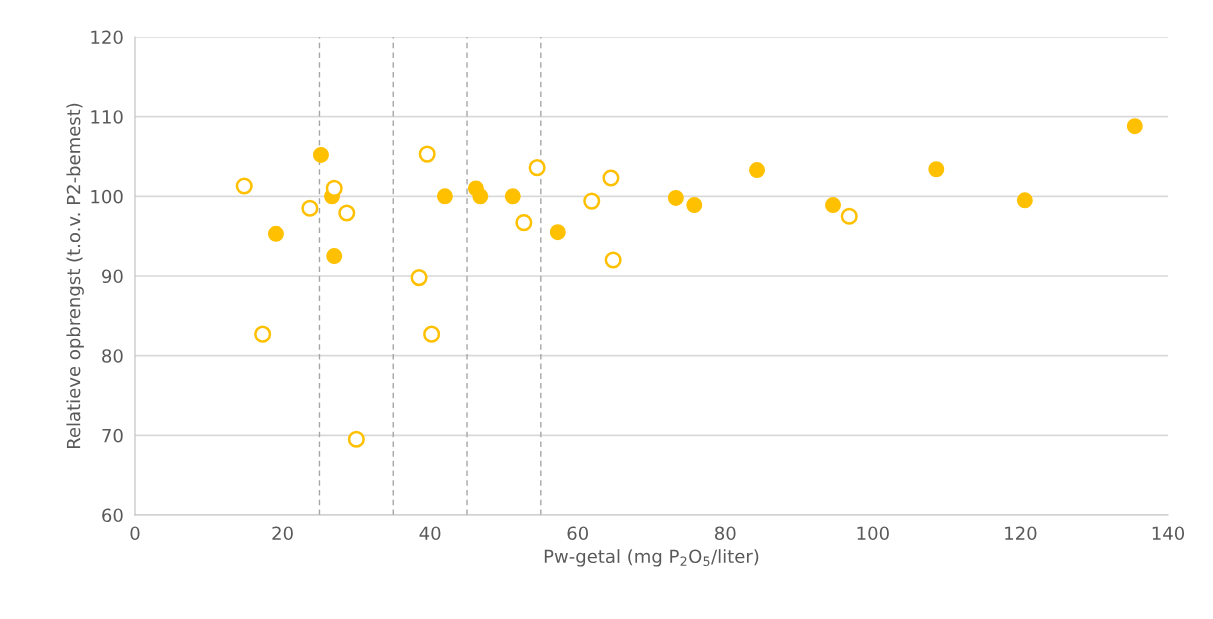 The width and height of the screenshot is (1213, 619). Describe the element at coordinates (107, 117) in the screenshot. I see `y-tick-label: 110` at that location.